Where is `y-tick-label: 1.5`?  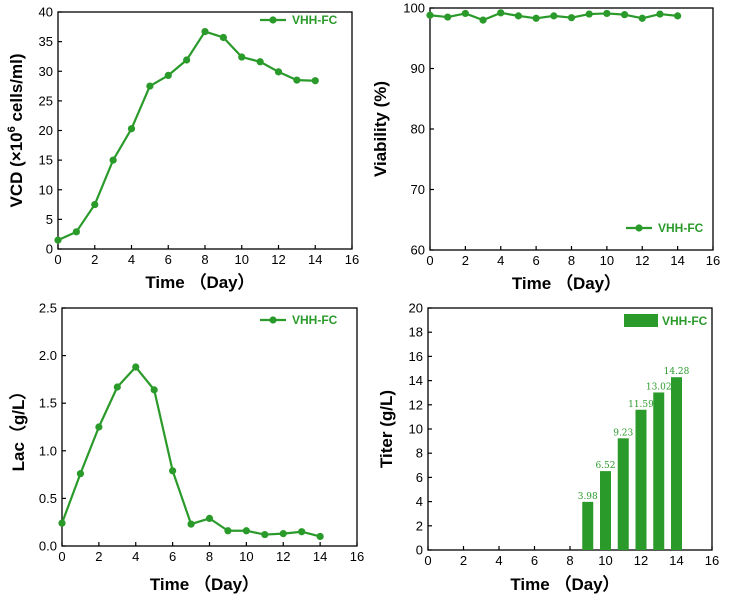 y-tick-label: 1.5 is located at coordinates (48, 403).